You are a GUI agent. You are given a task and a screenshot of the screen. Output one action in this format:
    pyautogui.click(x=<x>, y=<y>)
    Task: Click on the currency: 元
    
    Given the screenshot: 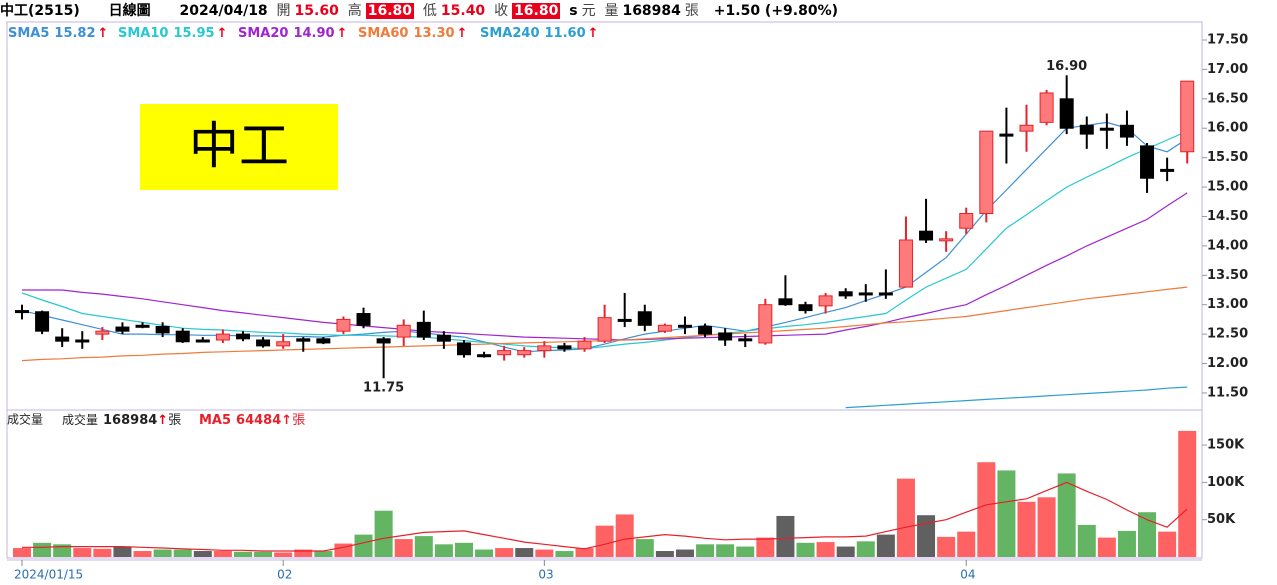 What is the action you would take?
    pyautogui.click(x=588, y=11)
    